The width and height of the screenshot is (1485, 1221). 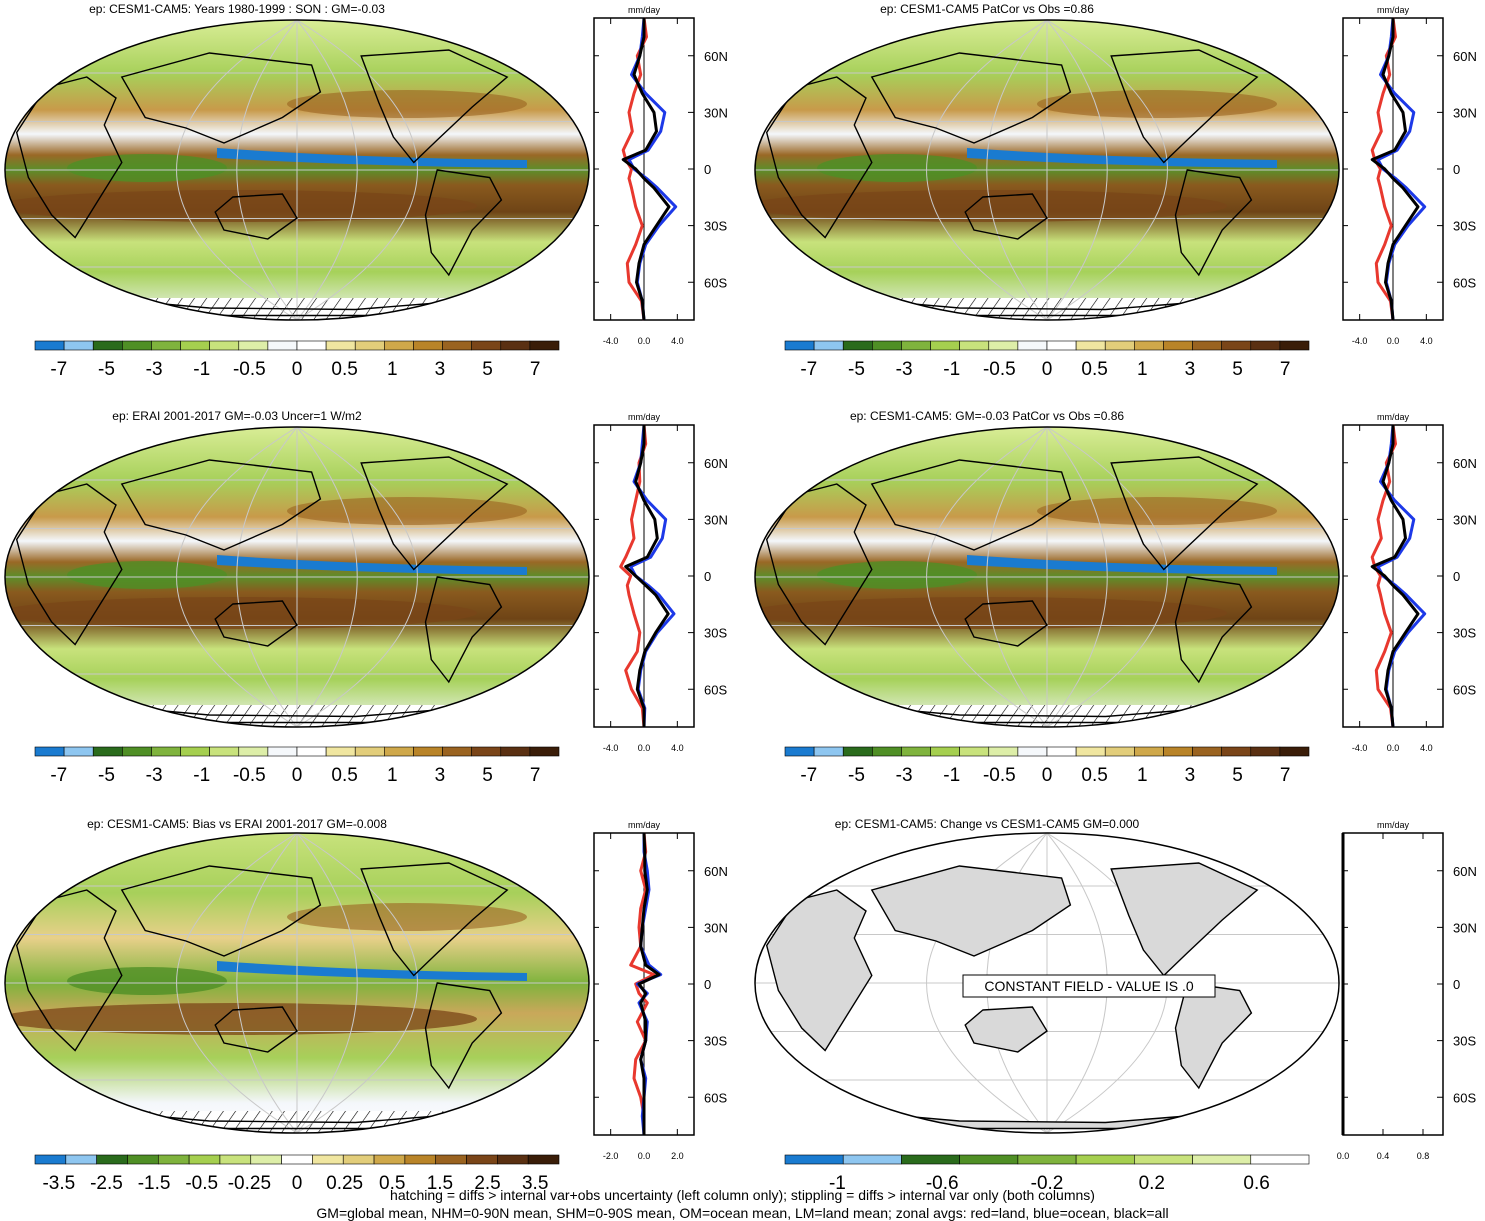 I want to click on zonal-xtick-label-3: 2.0, so click(x=677, y=1156).